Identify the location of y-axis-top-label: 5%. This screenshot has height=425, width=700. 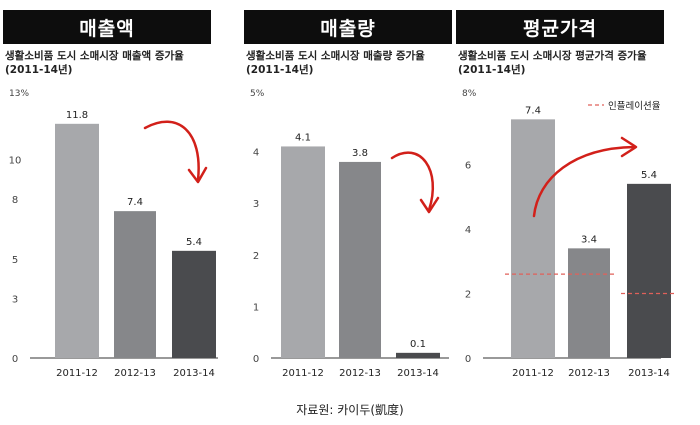
(257, 94).